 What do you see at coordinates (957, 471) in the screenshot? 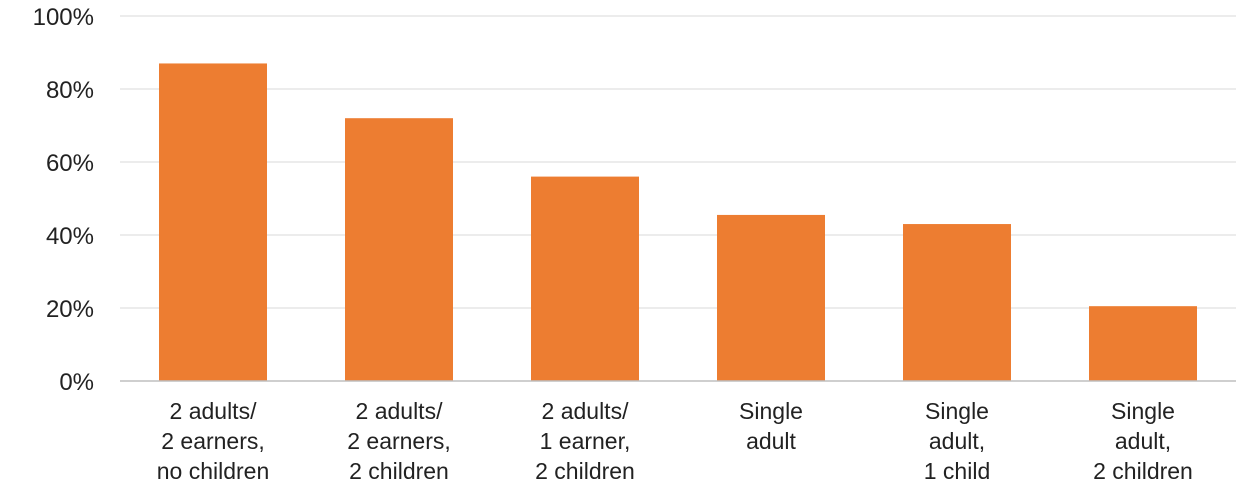
I see `x-category-label: 1 child` at bounding box center [957, 471].